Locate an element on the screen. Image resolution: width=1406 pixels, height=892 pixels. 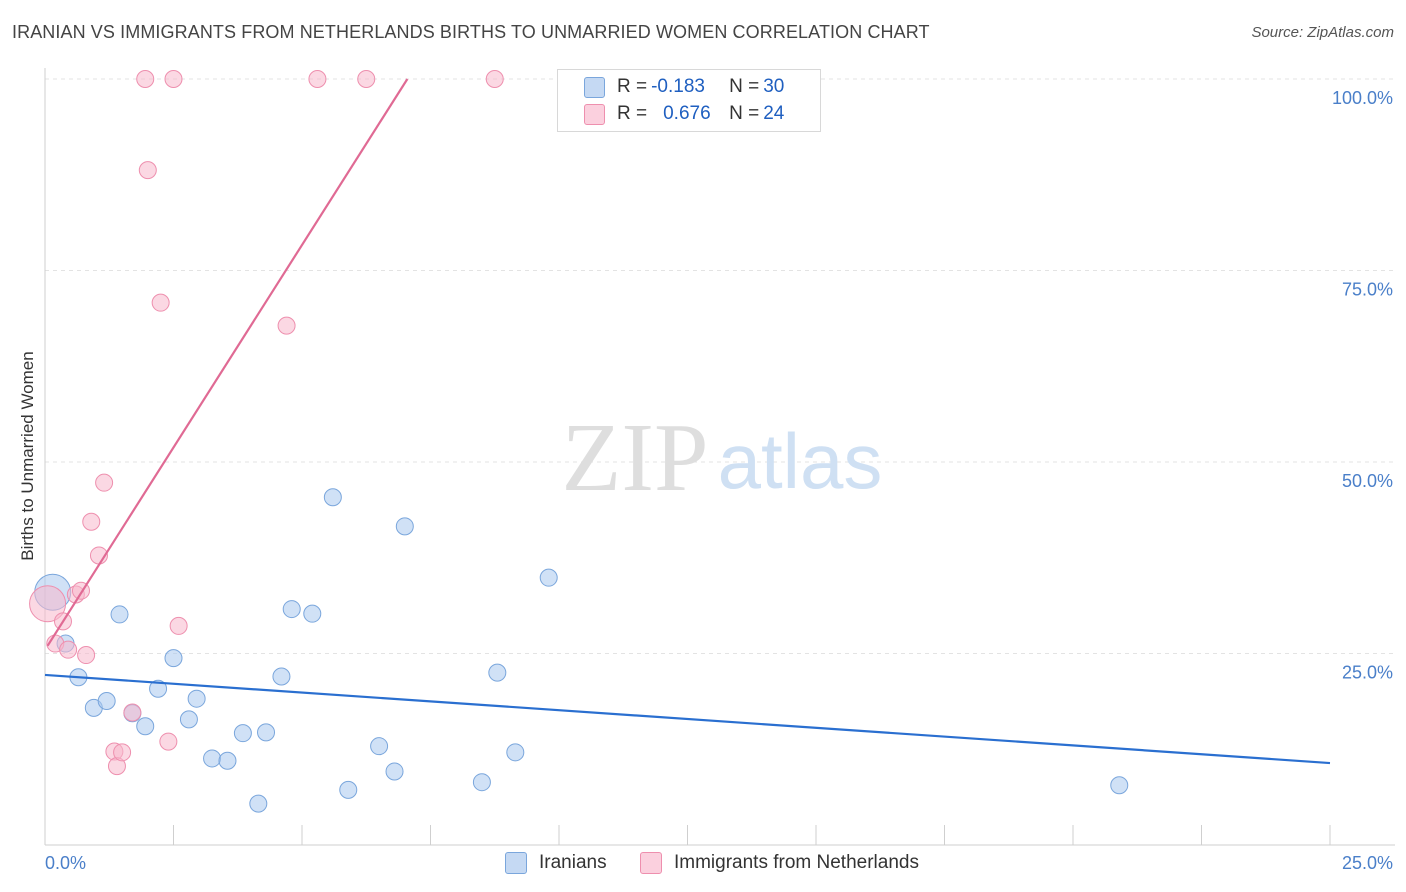
series-legend: Iranians Immigrants from Netherlands is located at coordinates (703, 864).